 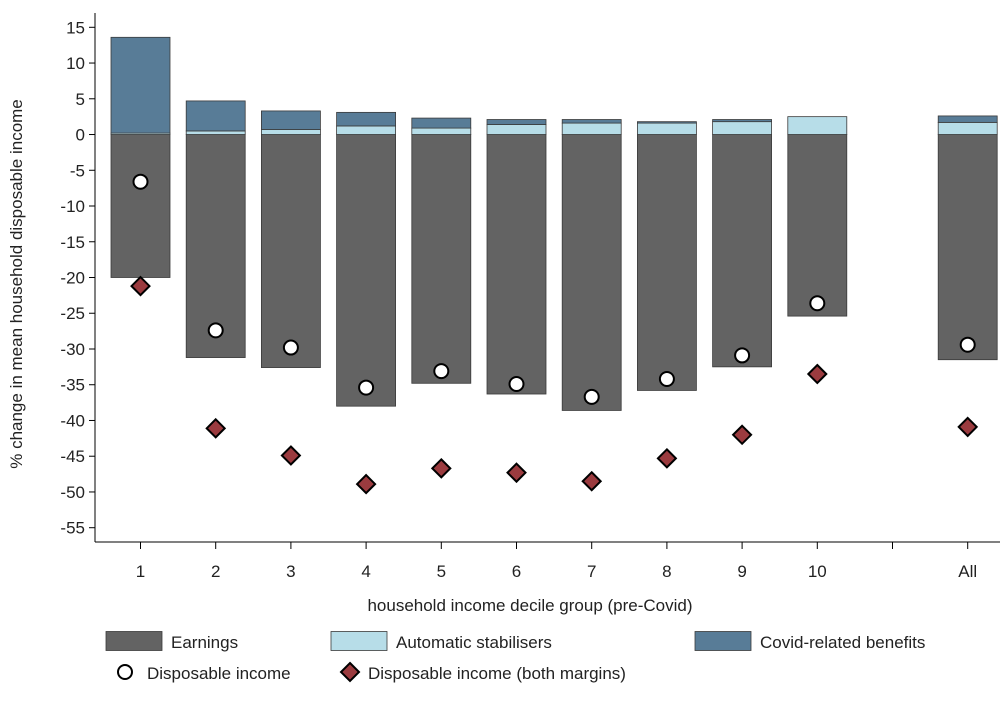 What do you see at coordinates (967, 247) in the screenshot?
I see `bar-earnings-all` at bounding box center [967, 247].